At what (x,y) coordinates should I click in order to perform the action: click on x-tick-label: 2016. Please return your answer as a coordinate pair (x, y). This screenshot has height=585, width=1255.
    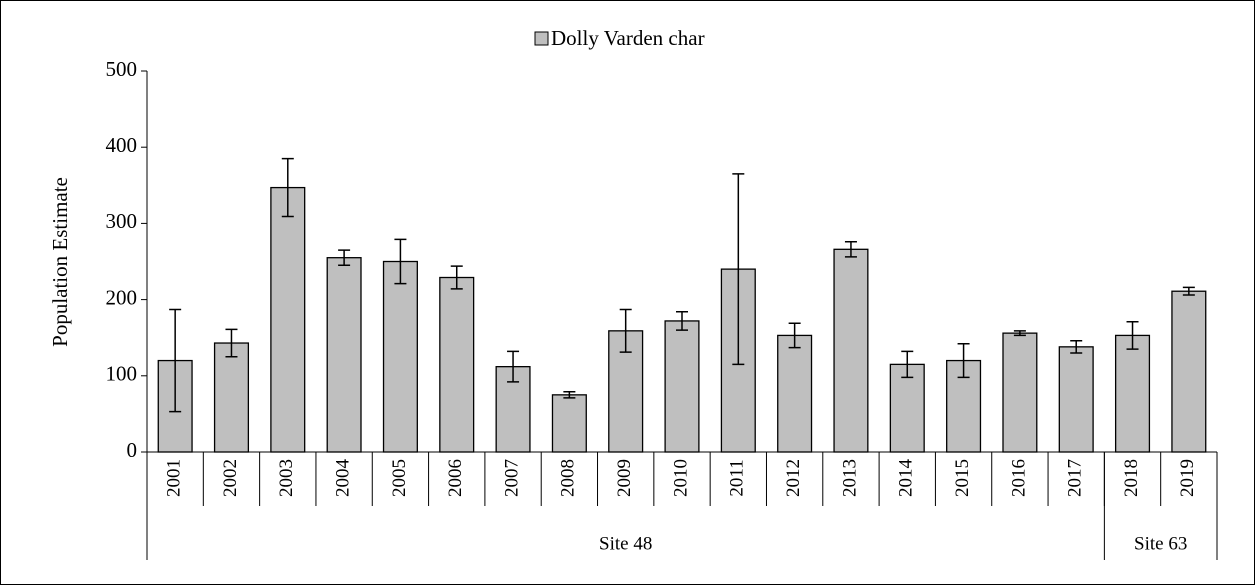
    Looking at the image, I should click on (1018, 478).